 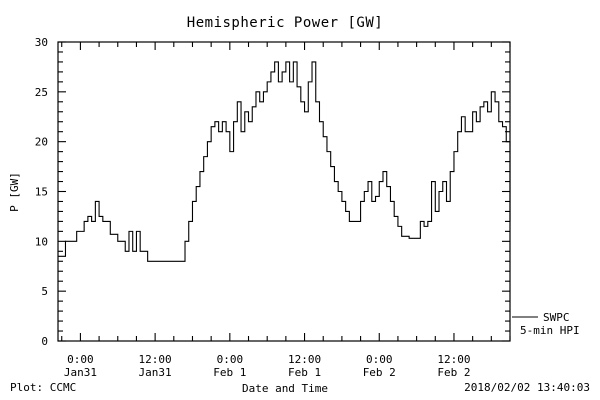 What do you see at coordinates (41, 92) in the screenshot?
I see `y-tick-label: 25` at bounding box center [41, 92].